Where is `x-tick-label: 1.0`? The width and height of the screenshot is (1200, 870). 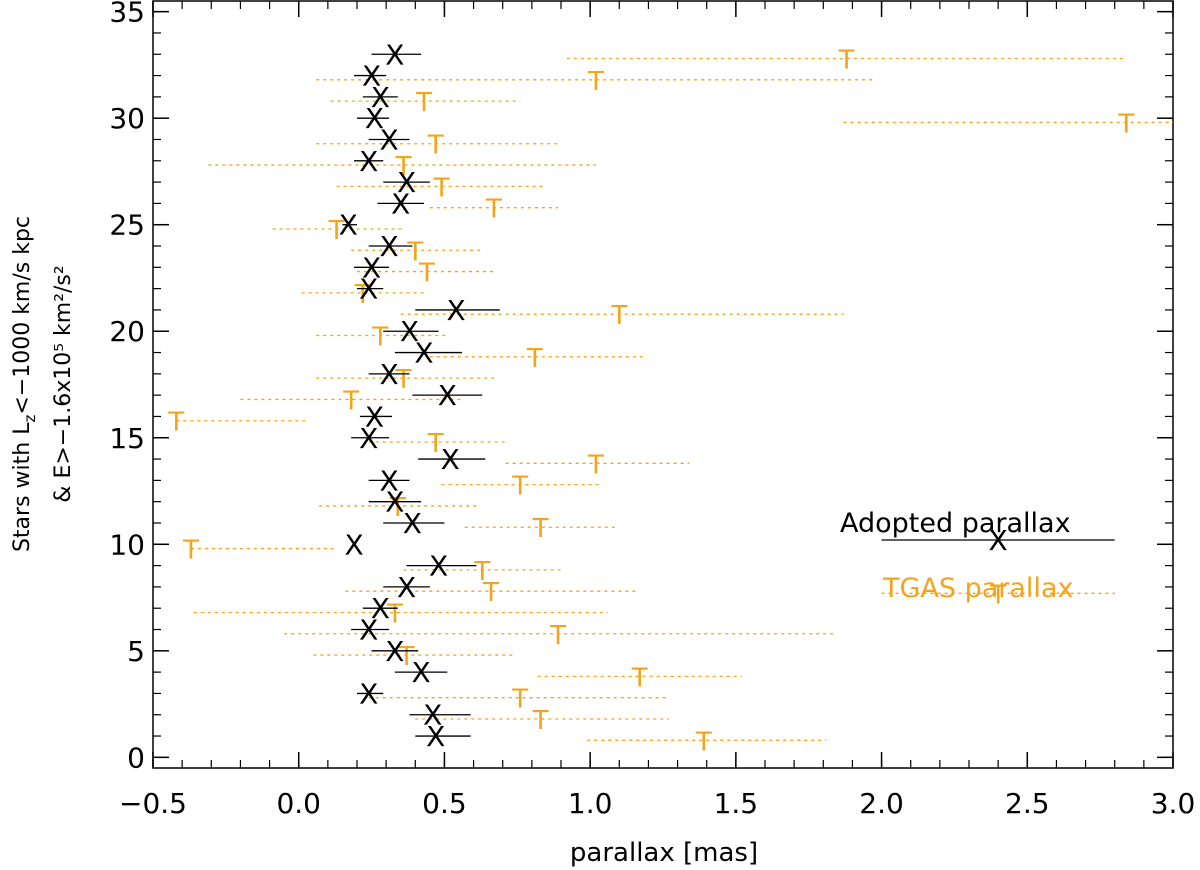 x-tick-label: 1.0 is located at coordinates (590, 803).